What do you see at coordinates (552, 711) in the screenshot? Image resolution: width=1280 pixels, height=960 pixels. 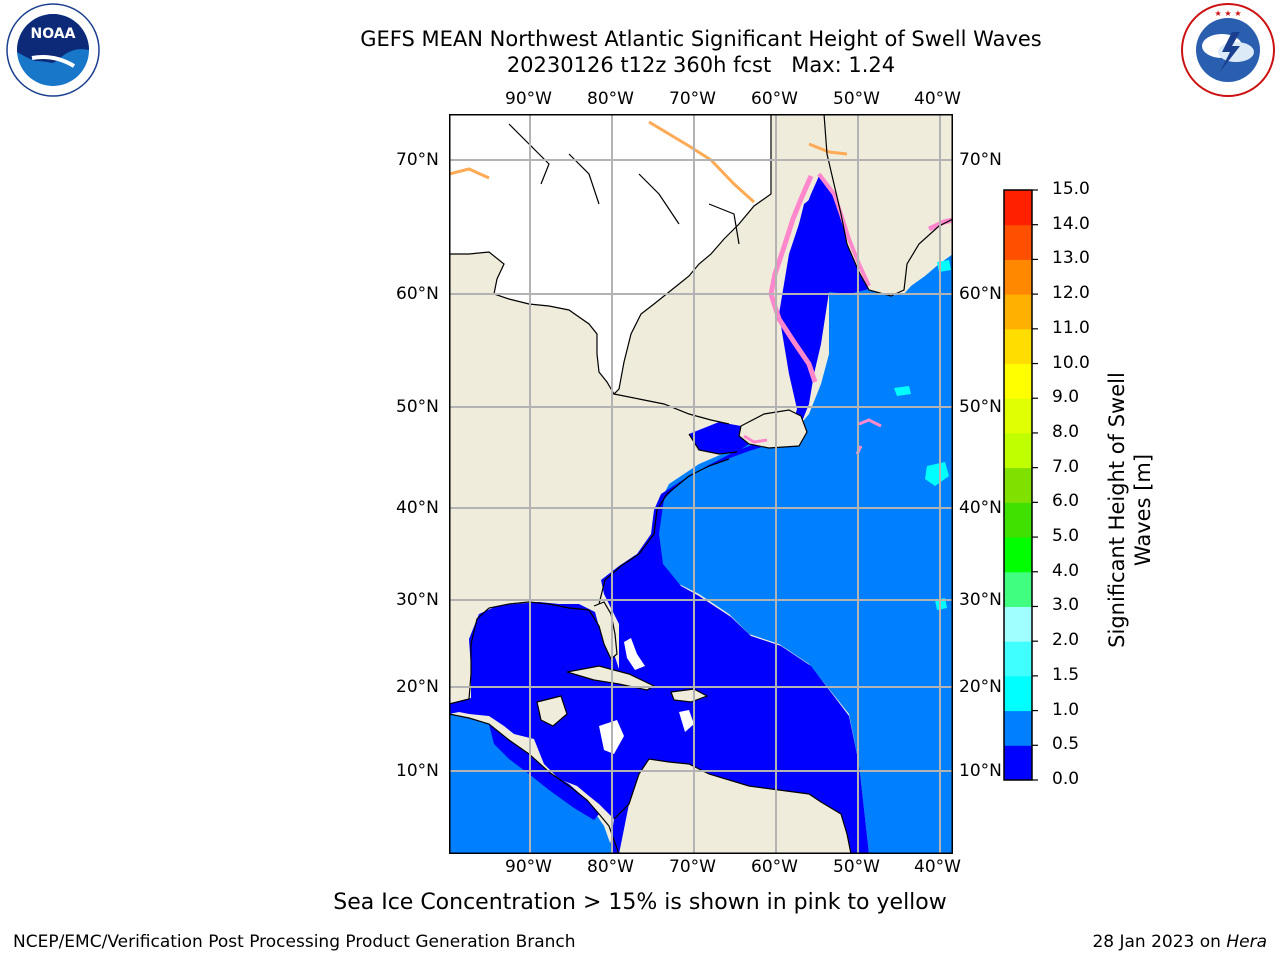 I see `yucatan-land` at bounding box center [552, 711].